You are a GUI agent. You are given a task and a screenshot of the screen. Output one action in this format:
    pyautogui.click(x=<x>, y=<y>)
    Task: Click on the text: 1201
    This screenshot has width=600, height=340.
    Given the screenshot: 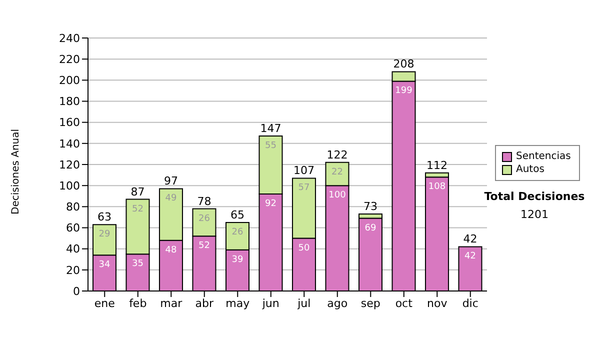 What is the action you would take?
    pyautogui.click(x=535, y=214)
    